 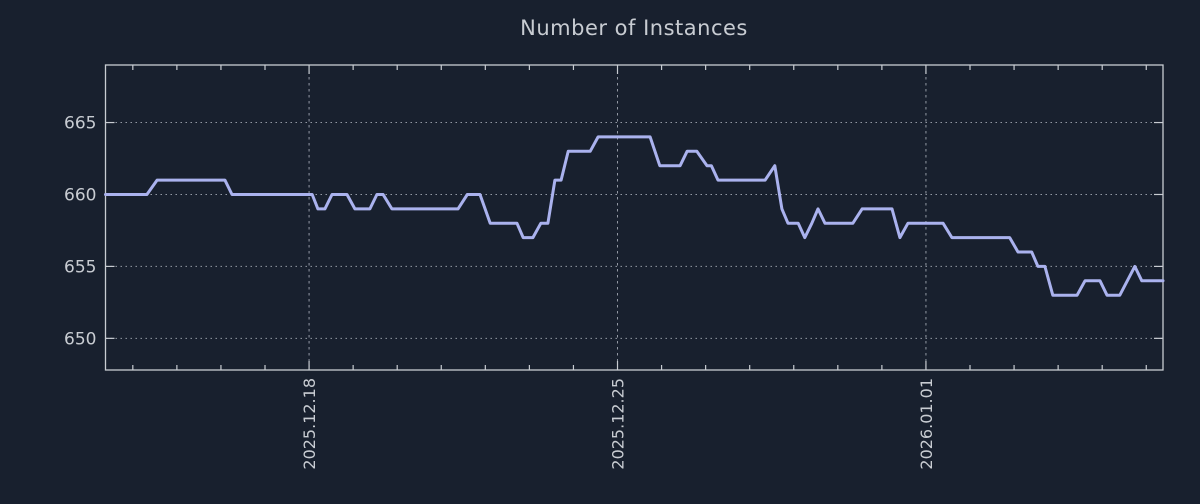 I want to click on x-tick-label: 2025.12.18, so click(x=309, y=424).